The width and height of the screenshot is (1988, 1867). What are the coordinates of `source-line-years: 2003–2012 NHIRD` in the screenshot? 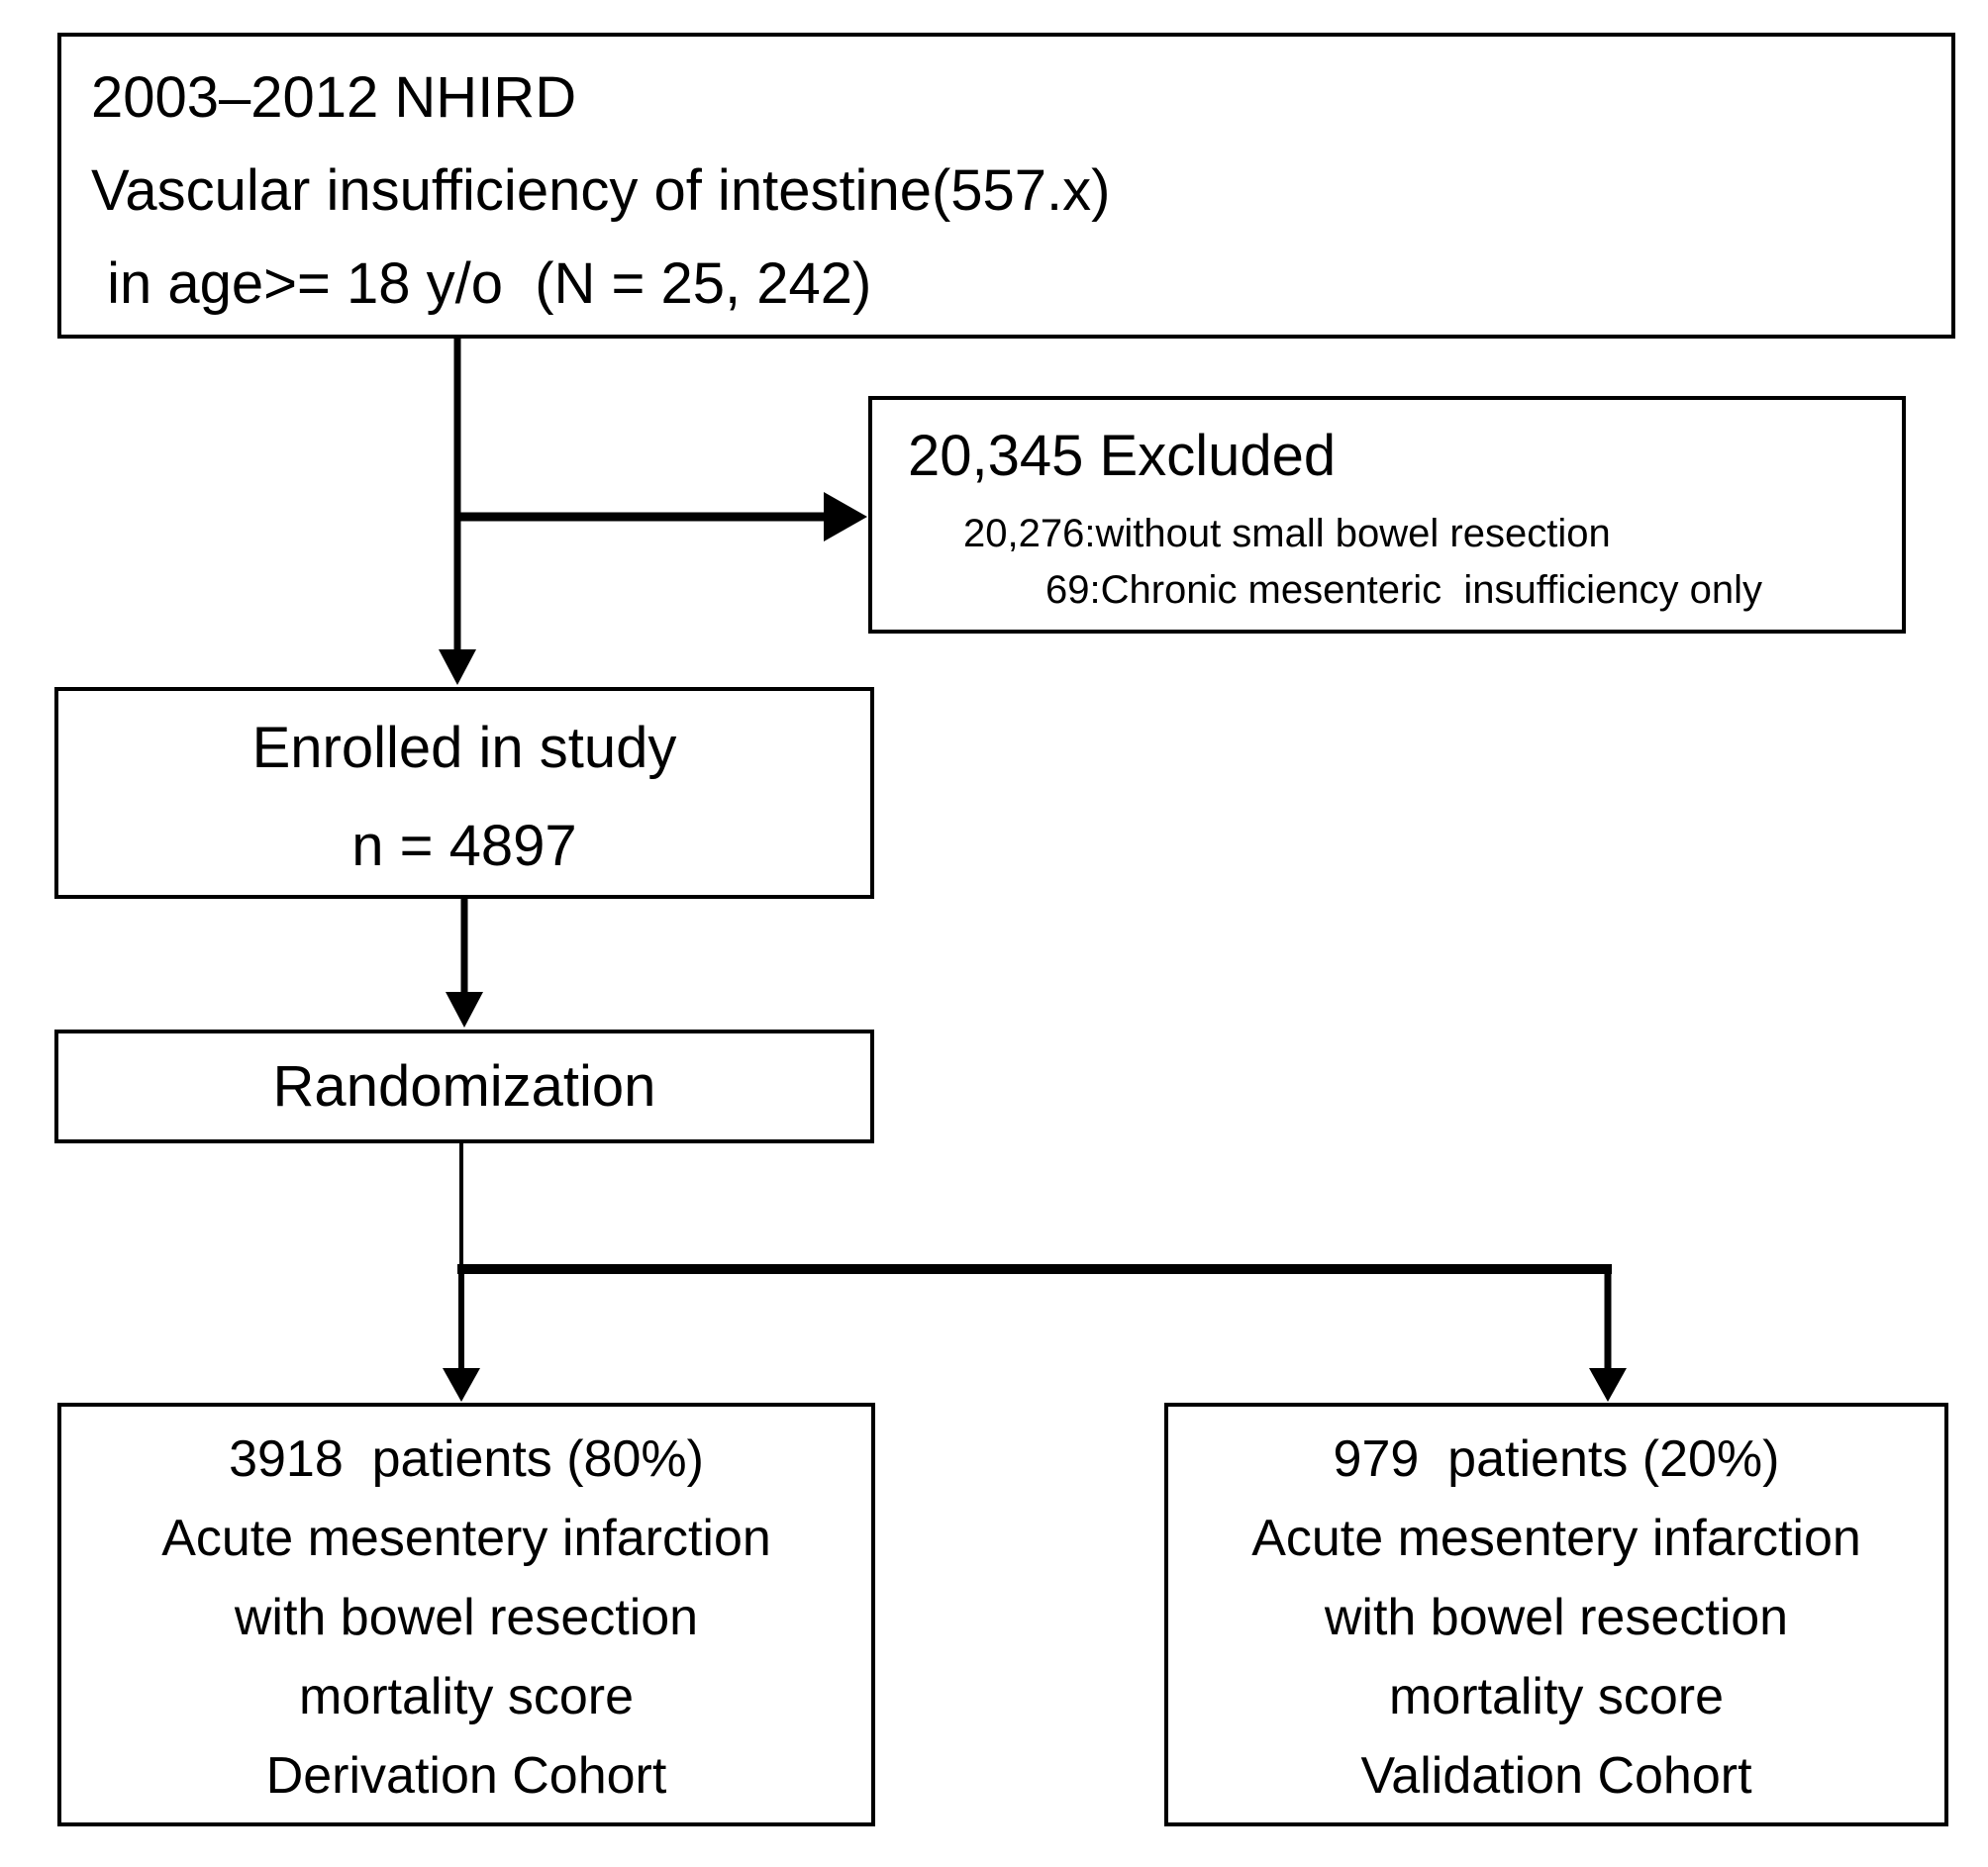 It's located at (334, 97).